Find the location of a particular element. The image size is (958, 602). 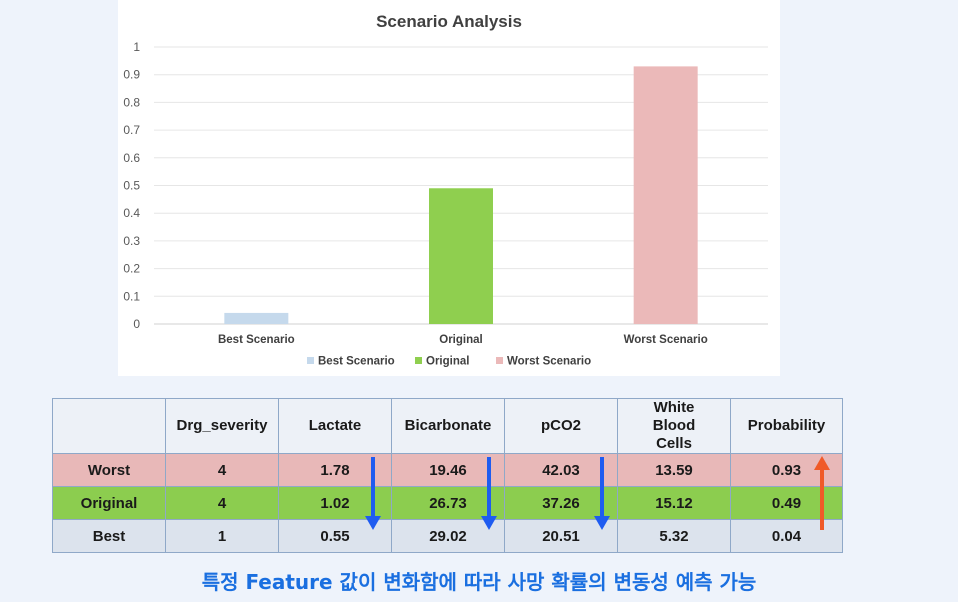

y-tick-label: 0.2 is located at coordinates (131, 269).